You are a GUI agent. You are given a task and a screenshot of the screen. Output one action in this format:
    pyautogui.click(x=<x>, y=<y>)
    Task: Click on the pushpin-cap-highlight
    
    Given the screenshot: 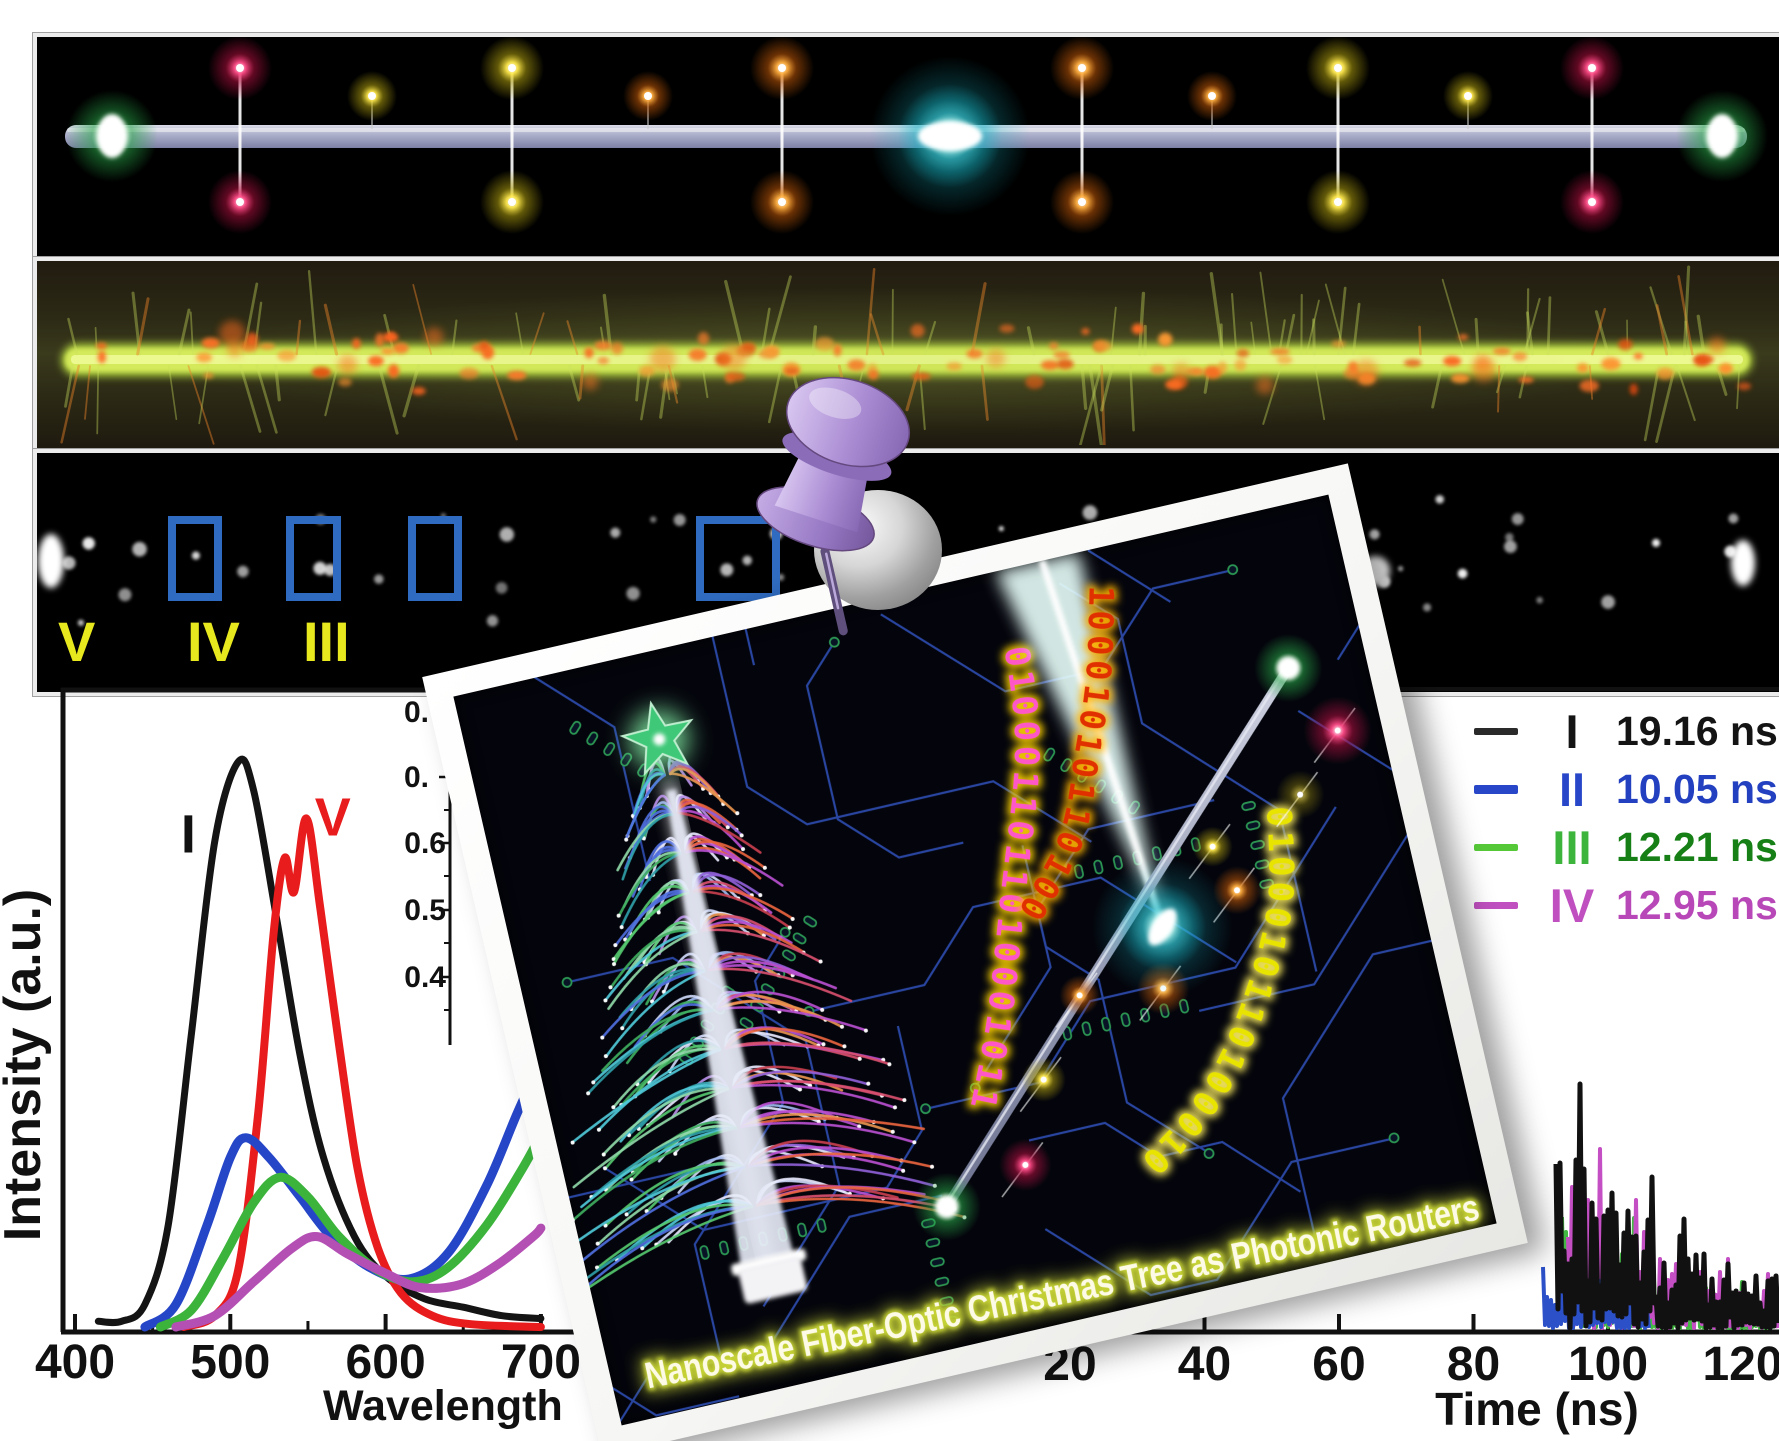 What is the action you would take?
    pyautogui.click(x=835, y=403)
    